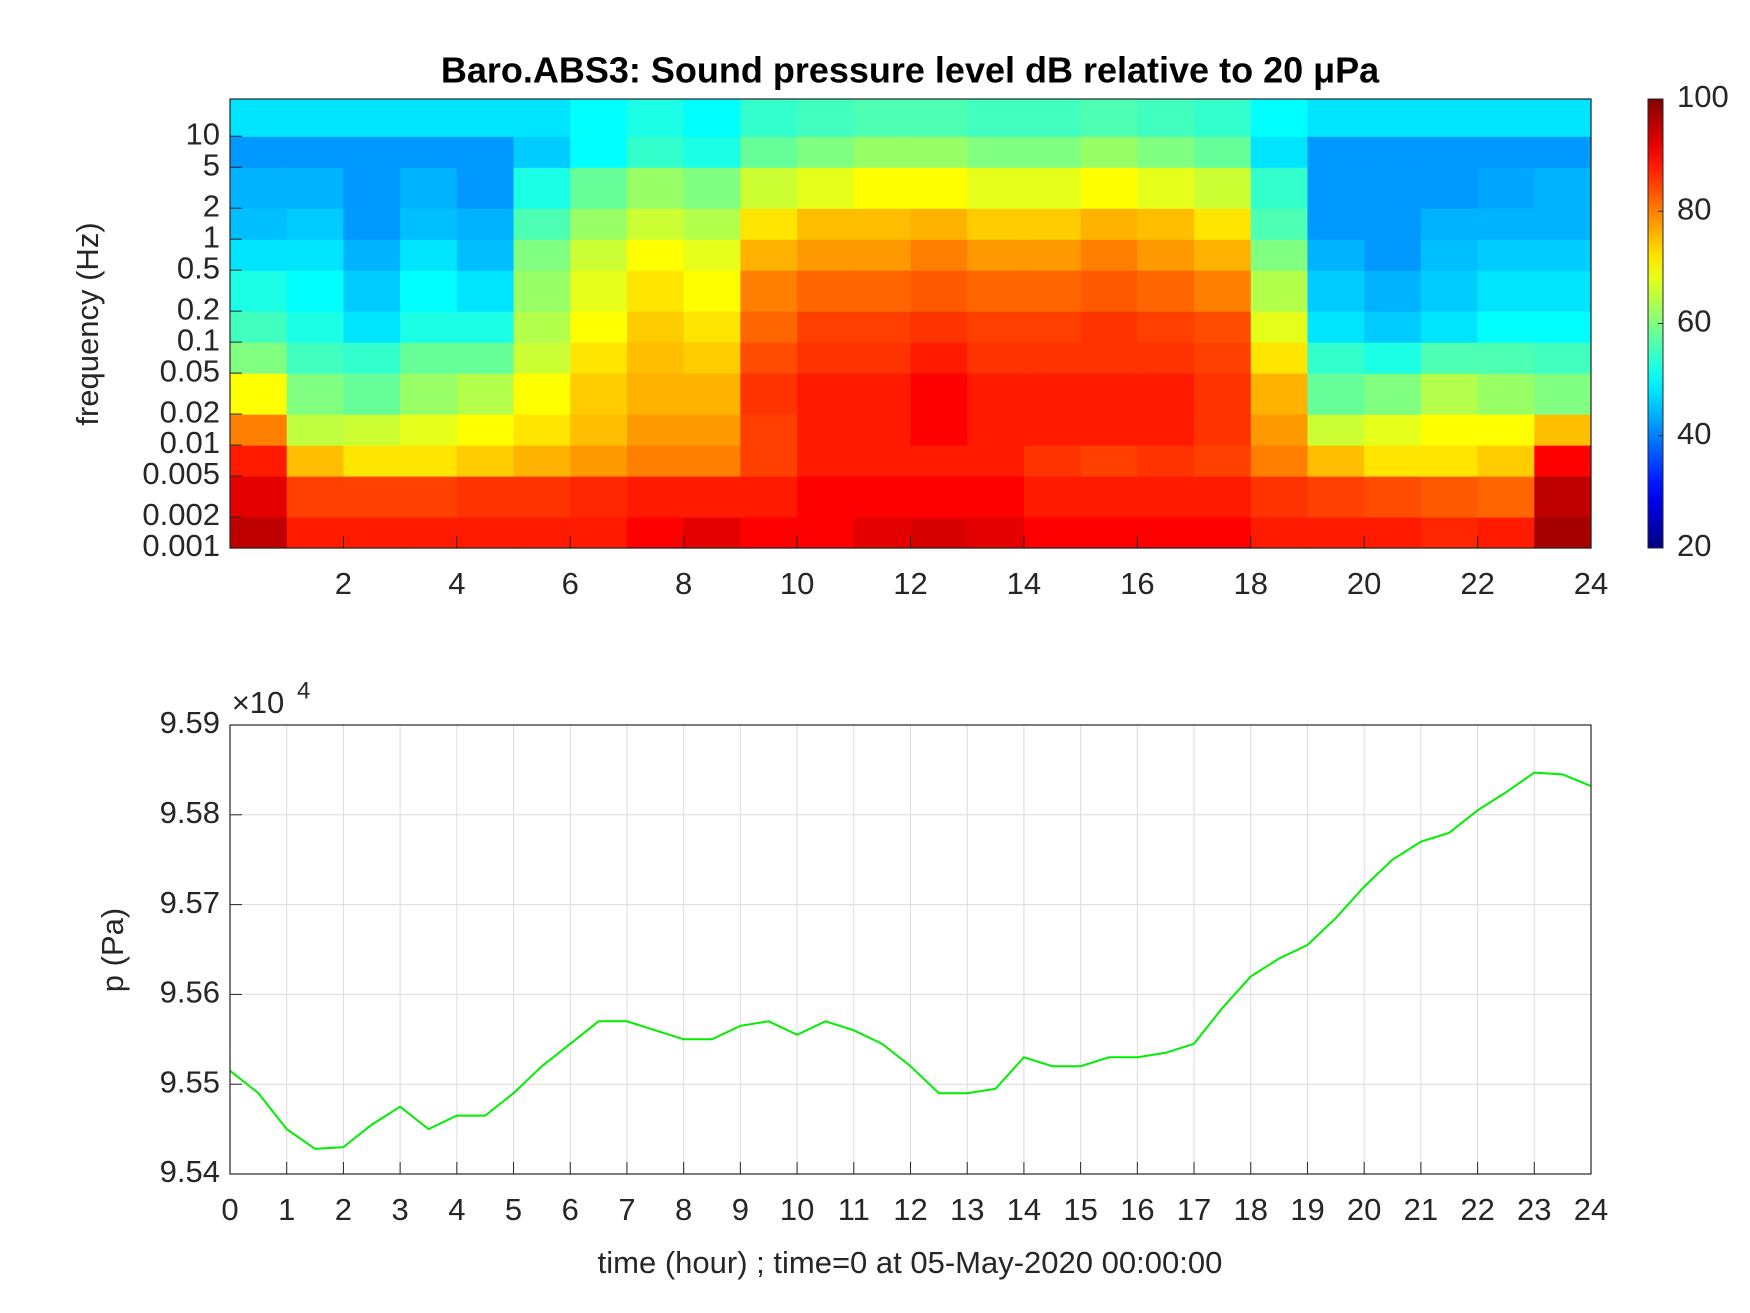 Image resolution: width=1750 pixels, height=1313 pixels. Describe the element at coordinates (303, 690) in the screenshot. I see `y-multiplier-exponent: 4` at that location.